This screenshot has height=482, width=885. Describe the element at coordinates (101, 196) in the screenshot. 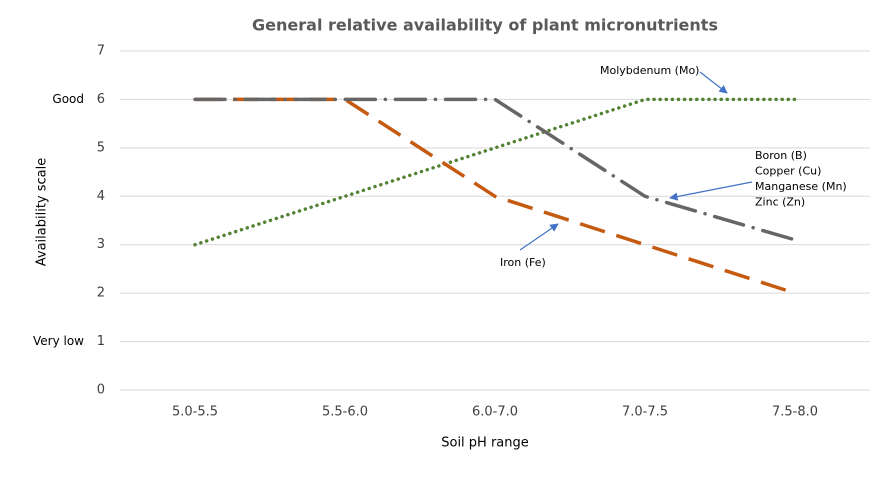

I see `y-tick-label: 4` at that location.